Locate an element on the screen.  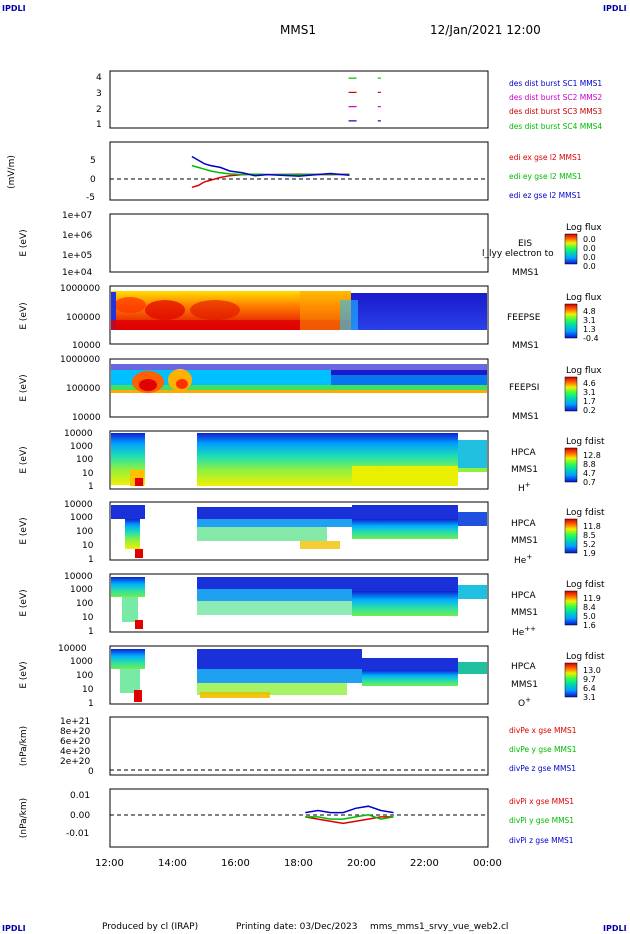
hpca-h-species: H+ is located at coordinates (524, 487).